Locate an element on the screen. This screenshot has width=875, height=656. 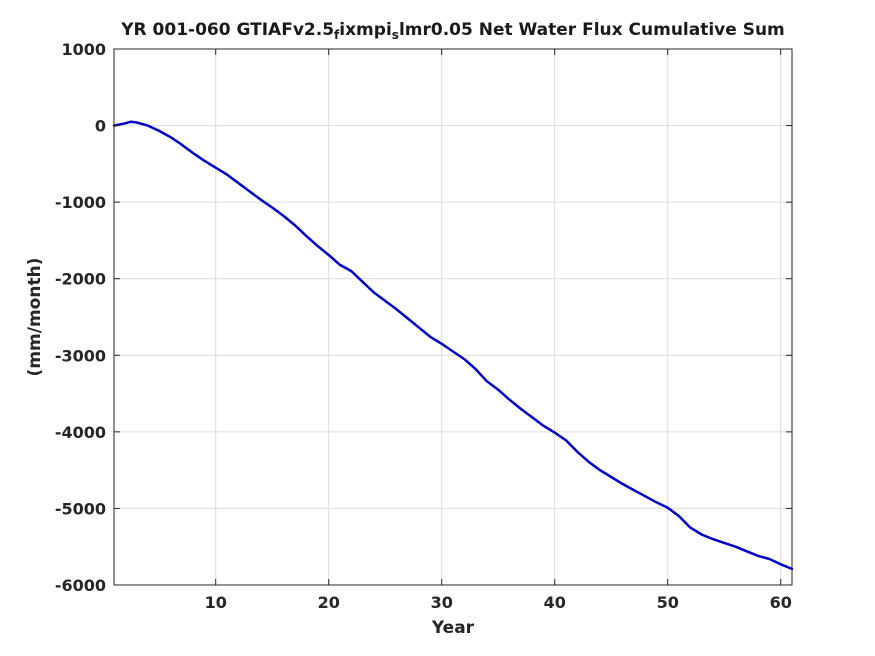
y-tick-label: -3000 is located at coordinates (80, 355).